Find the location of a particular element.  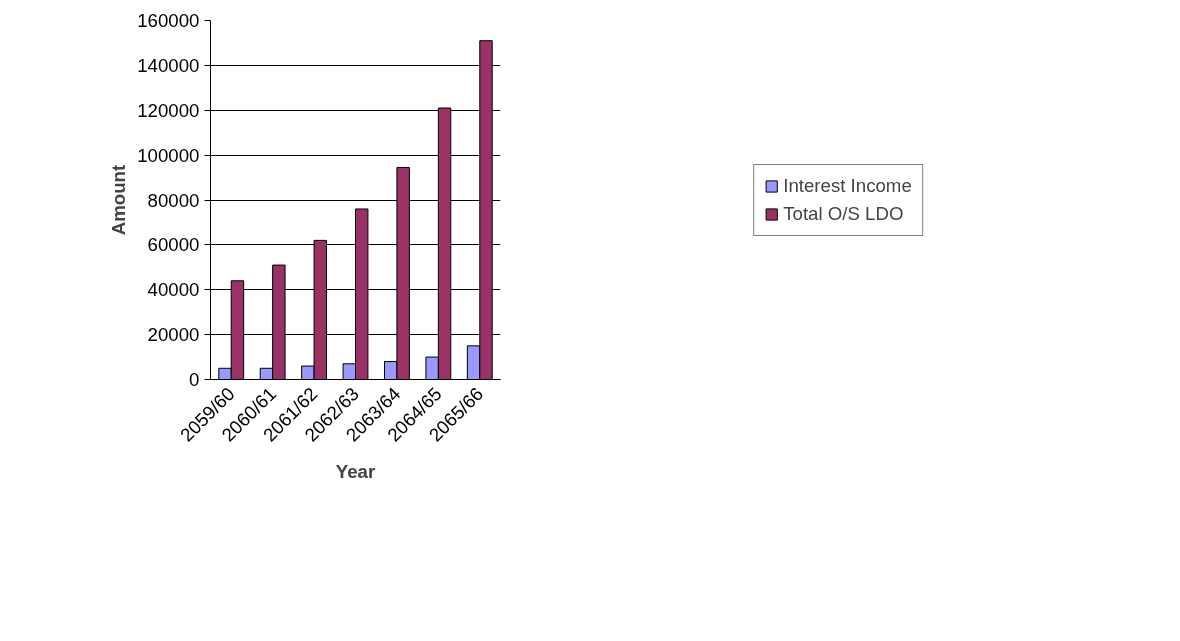

x-axis-title: Year is located at coordinates (355, 472).